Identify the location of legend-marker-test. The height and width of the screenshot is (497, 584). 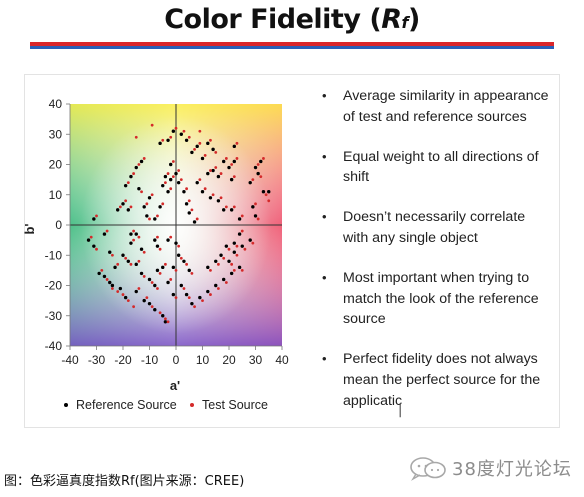
(192, 405).